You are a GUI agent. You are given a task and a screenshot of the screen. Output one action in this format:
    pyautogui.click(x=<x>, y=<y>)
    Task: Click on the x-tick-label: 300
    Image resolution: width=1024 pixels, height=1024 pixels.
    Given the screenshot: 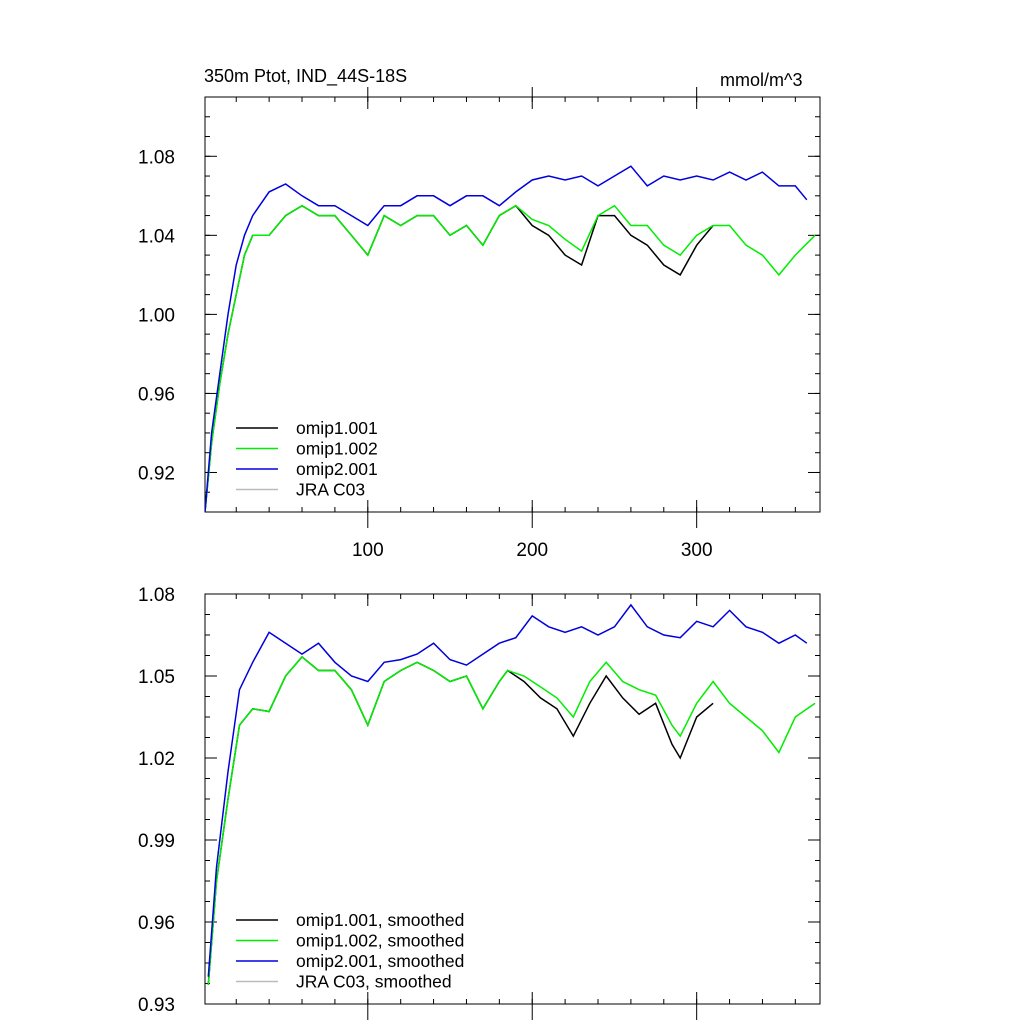 What is the action you would take?
    pyautogui.click(x=697, y=550)
    